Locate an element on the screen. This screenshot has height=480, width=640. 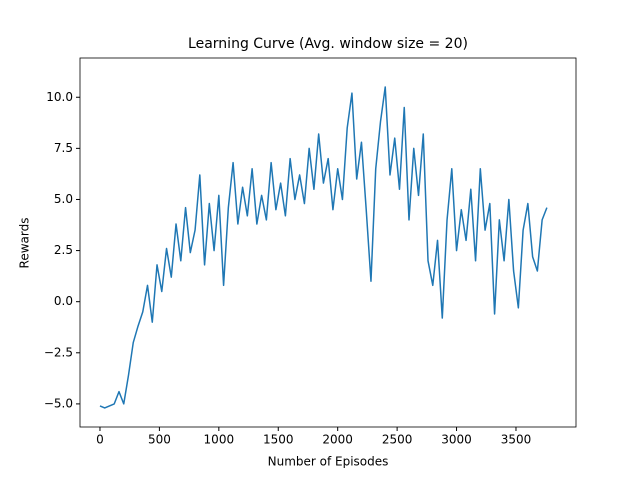
y-tick-label: 5.0 is located at coordinates (63, 199).